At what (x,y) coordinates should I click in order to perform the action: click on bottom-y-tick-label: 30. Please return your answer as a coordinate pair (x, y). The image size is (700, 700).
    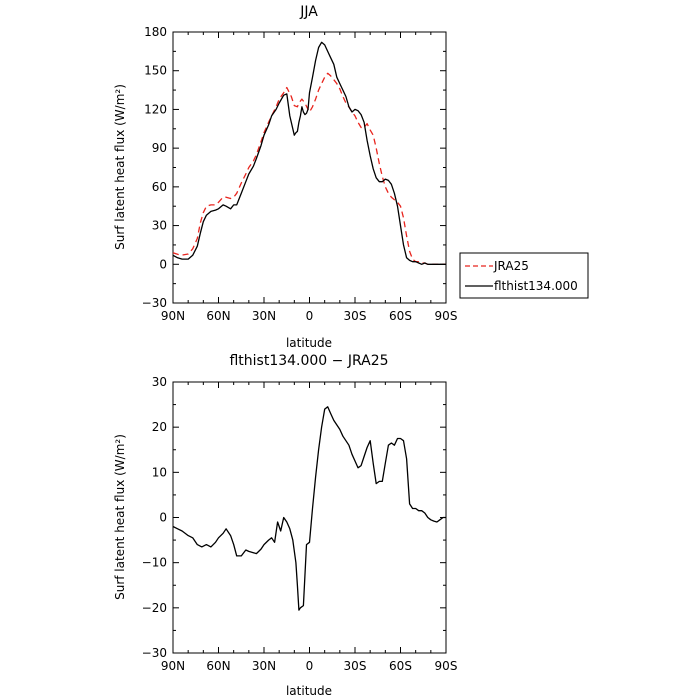
    Looking at the image, I should click on (159, 382).